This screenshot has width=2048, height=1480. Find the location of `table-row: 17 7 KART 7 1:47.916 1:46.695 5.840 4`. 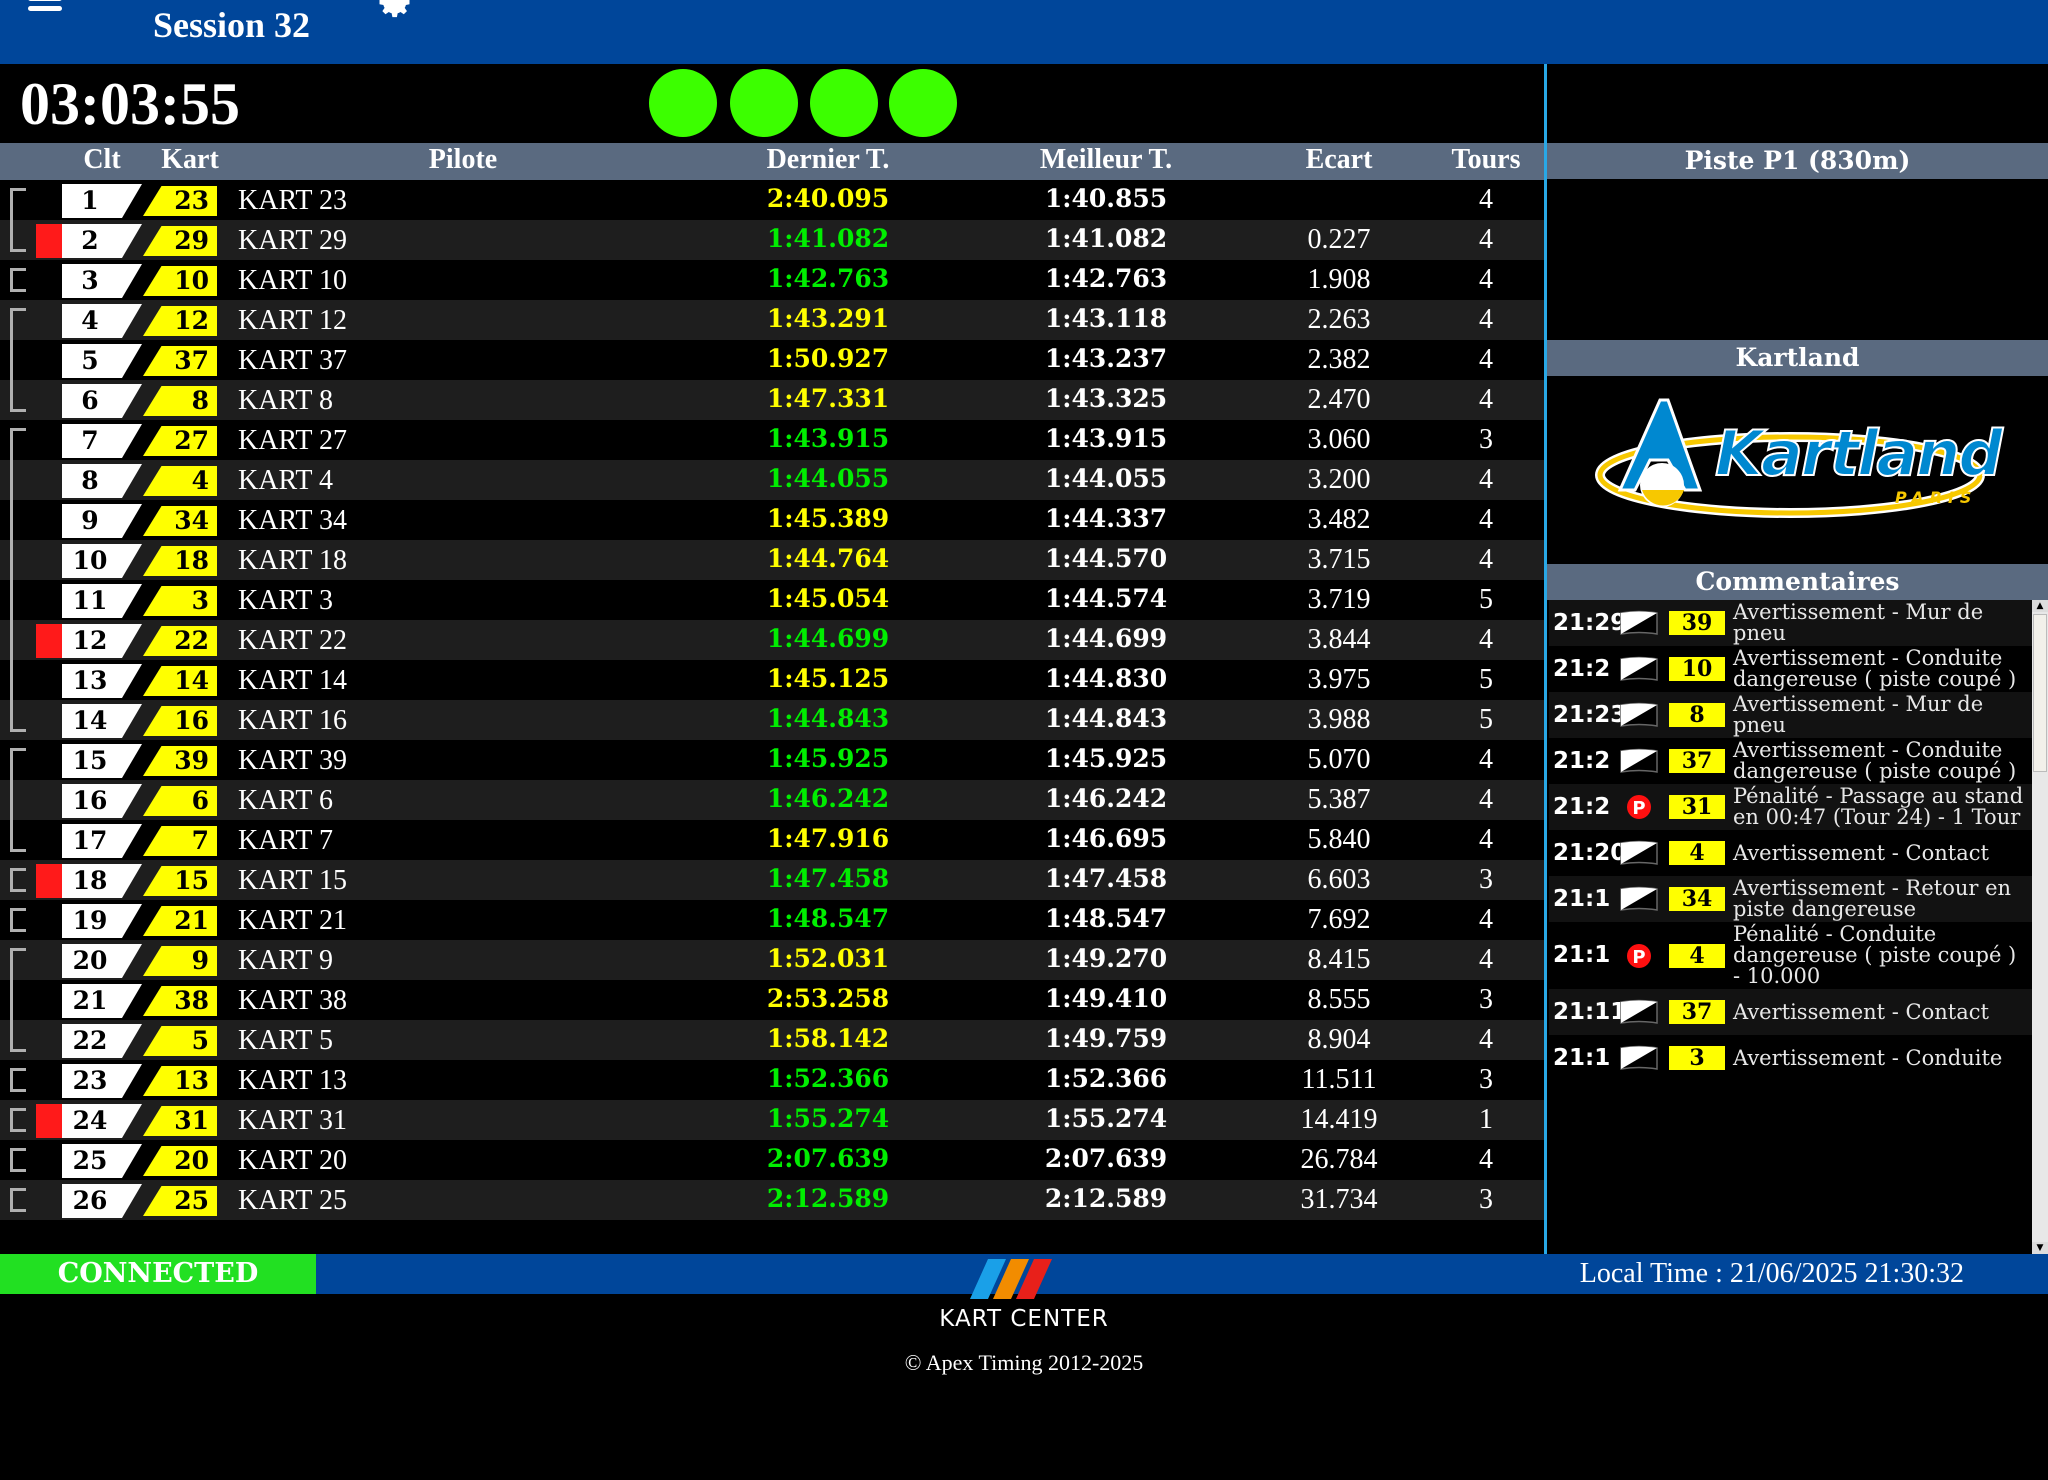

table-row: 17 7 KART 7 1:47.916 1:46.695 5.840 4 is located at coordinates (772, 840).